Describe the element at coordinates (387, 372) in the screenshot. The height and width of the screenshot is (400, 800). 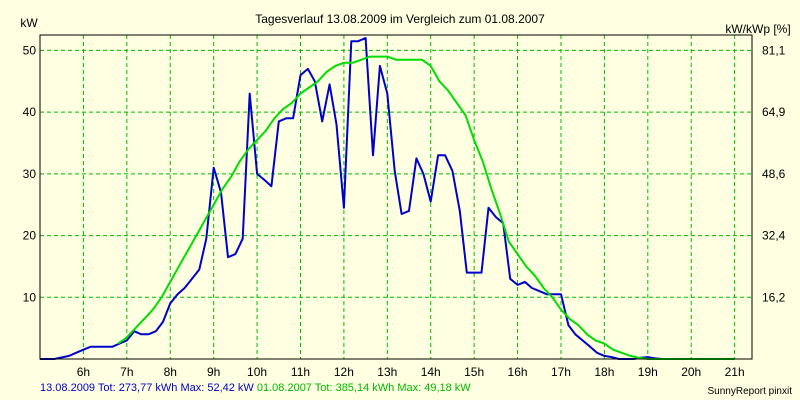
I see `x-tick-label: 13h` at that location.